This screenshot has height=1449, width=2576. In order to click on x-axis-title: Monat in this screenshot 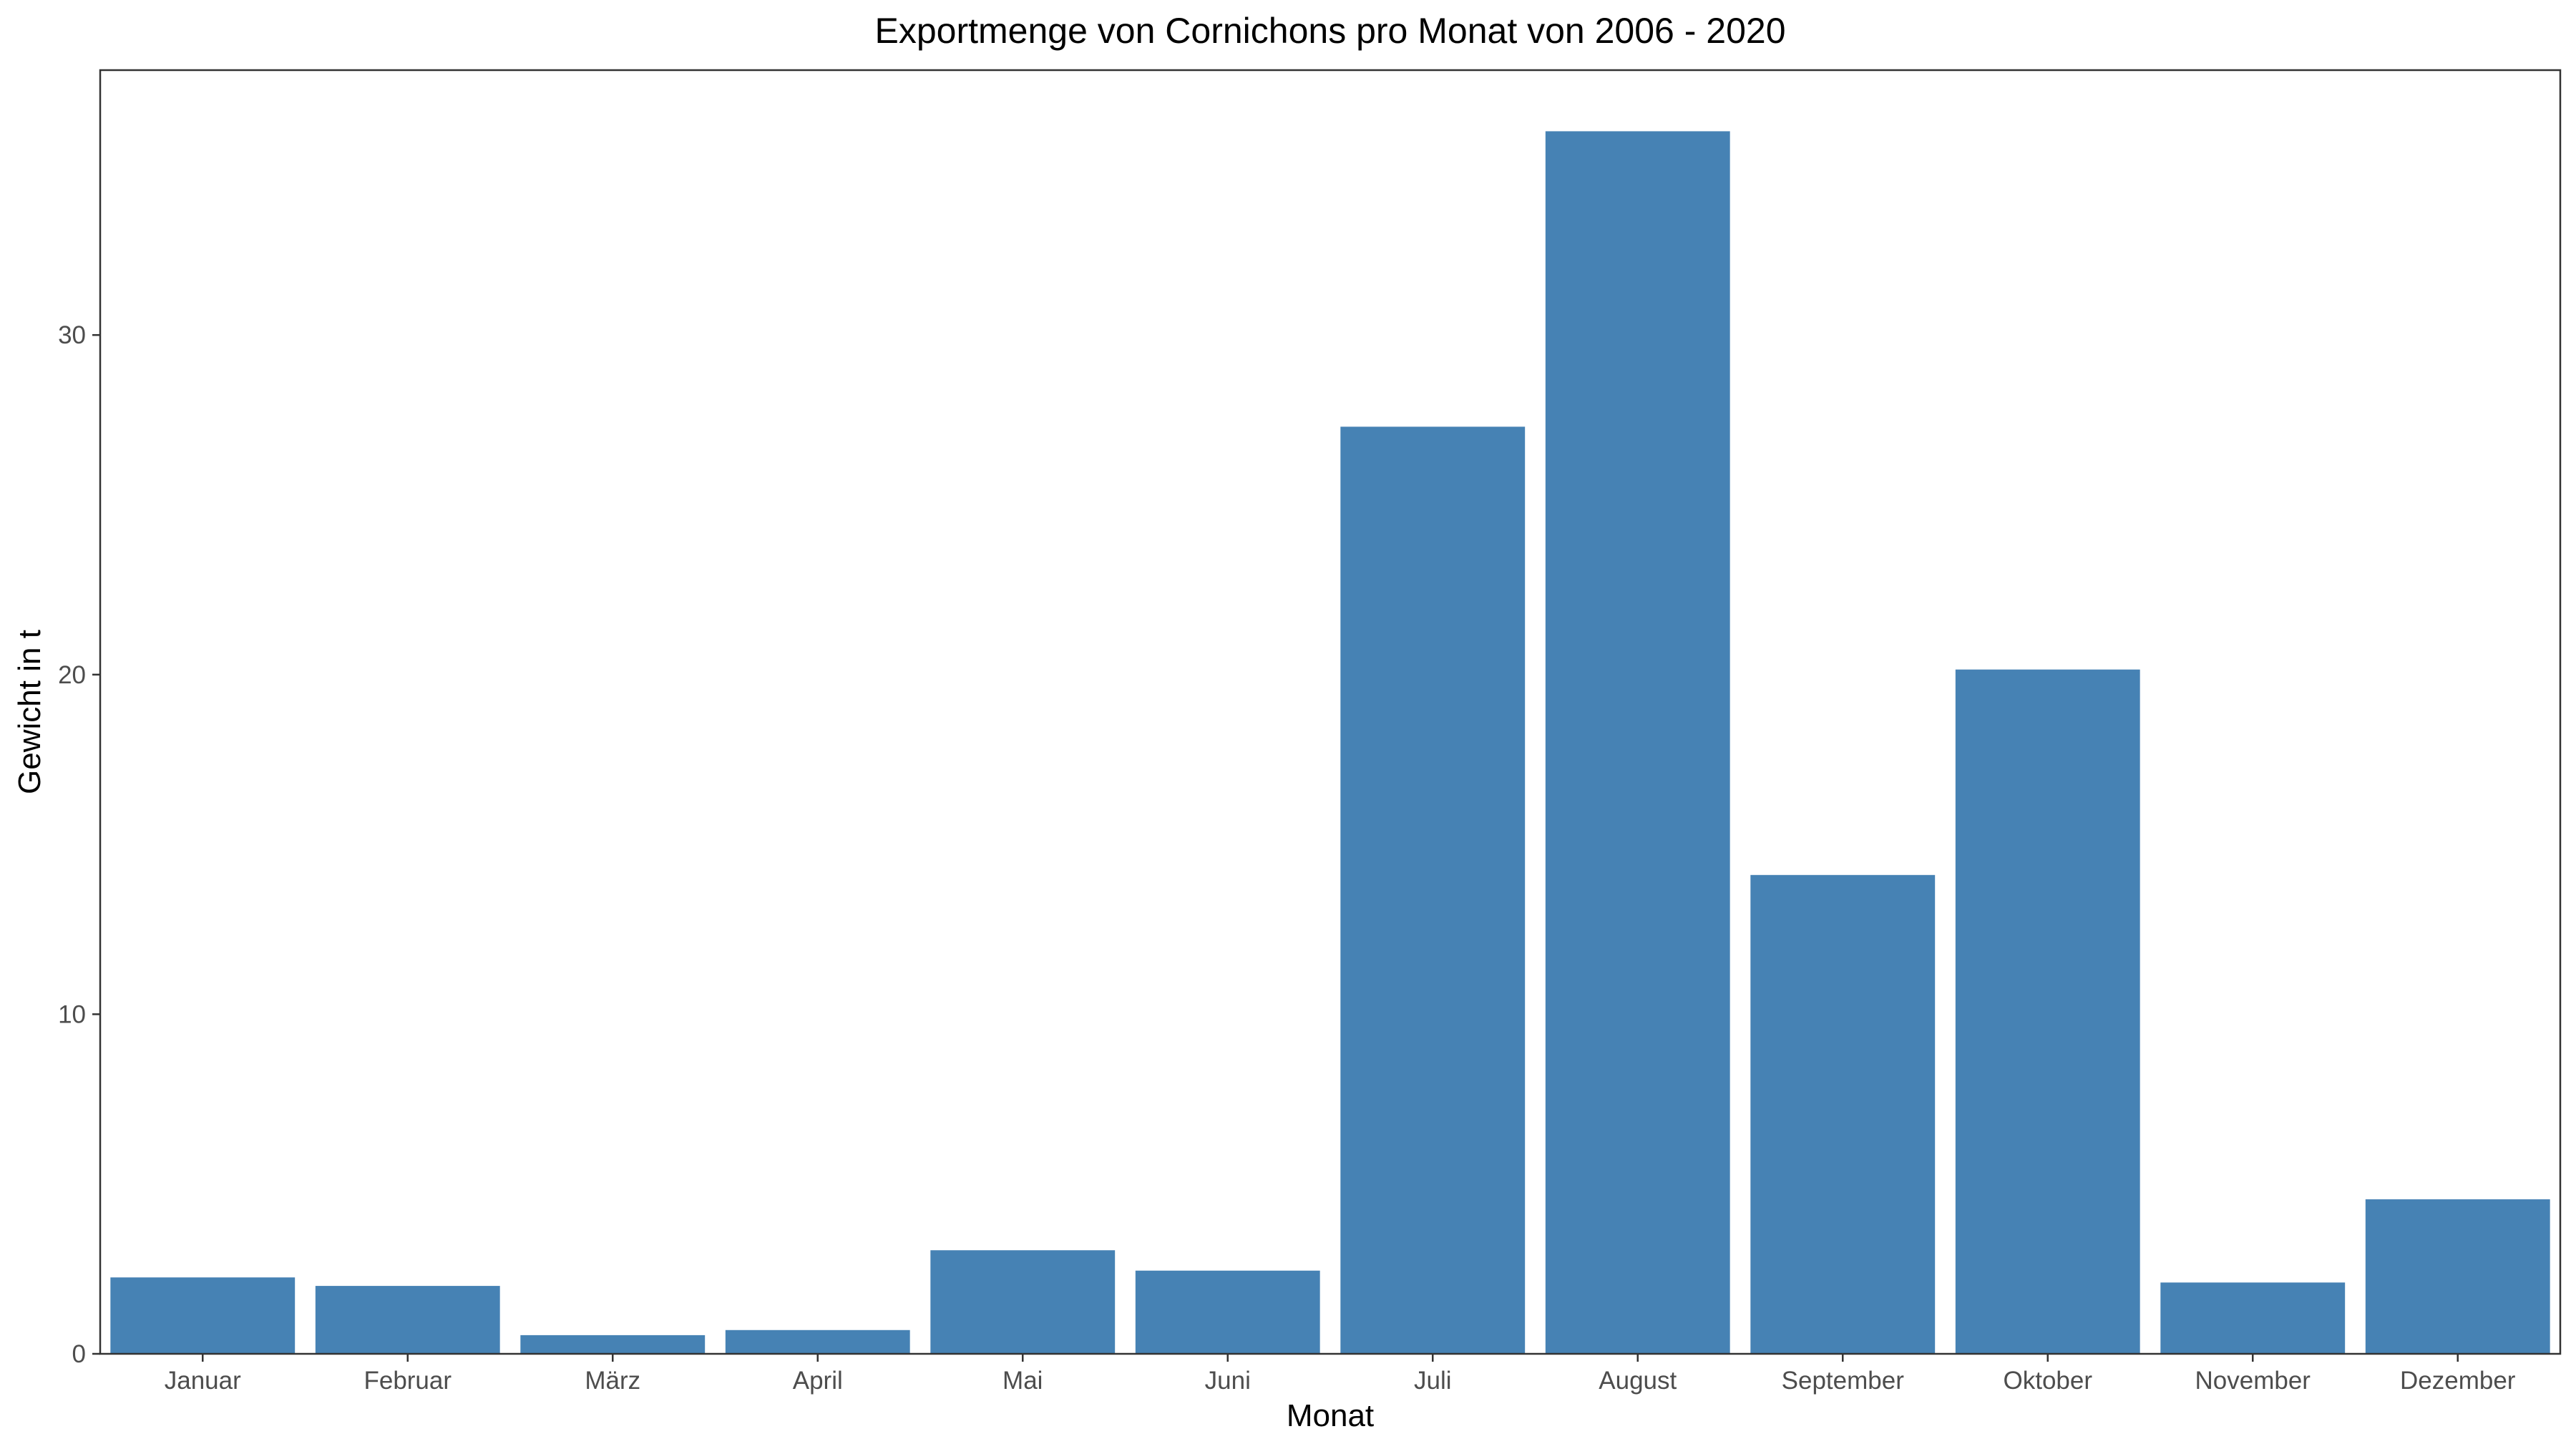, I will do `click(1330, 1415)`.